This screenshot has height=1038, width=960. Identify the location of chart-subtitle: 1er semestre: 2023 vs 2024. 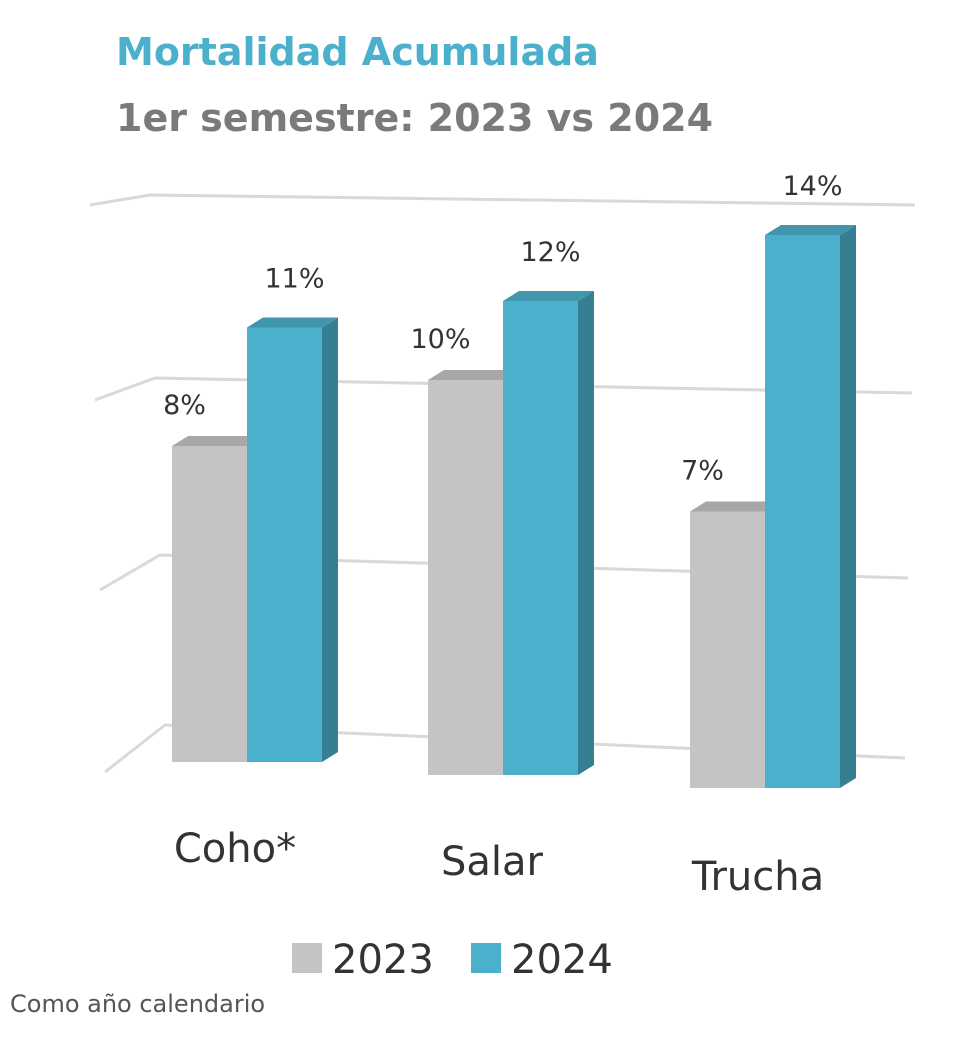
(415, 118).